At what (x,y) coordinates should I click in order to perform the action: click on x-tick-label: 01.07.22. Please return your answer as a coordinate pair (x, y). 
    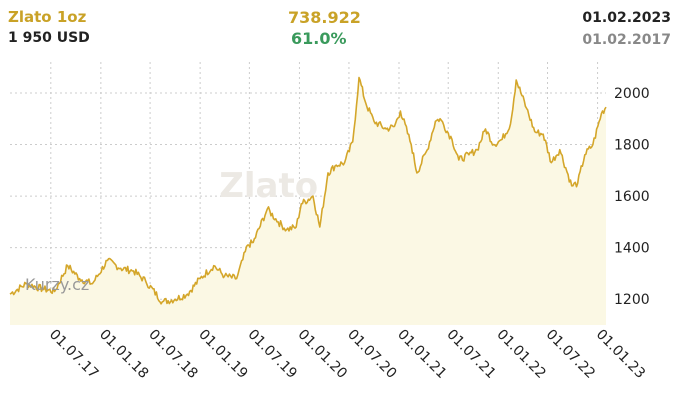
    Looking at the image, I should click on (570, 354).